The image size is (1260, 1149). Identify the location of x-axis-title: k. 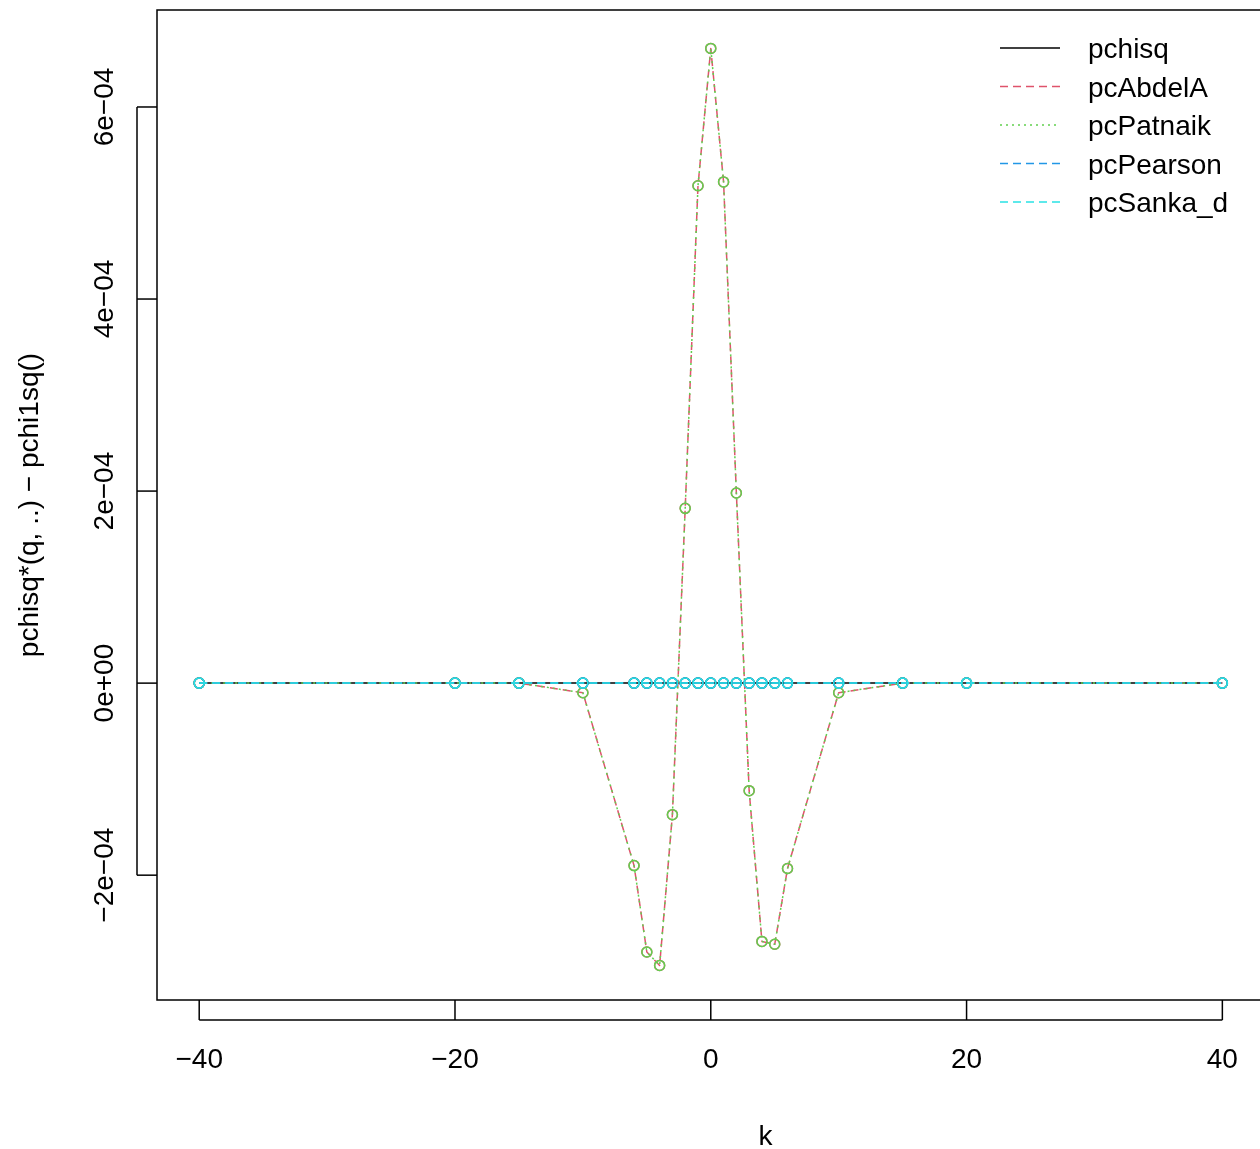
(766, 1134).